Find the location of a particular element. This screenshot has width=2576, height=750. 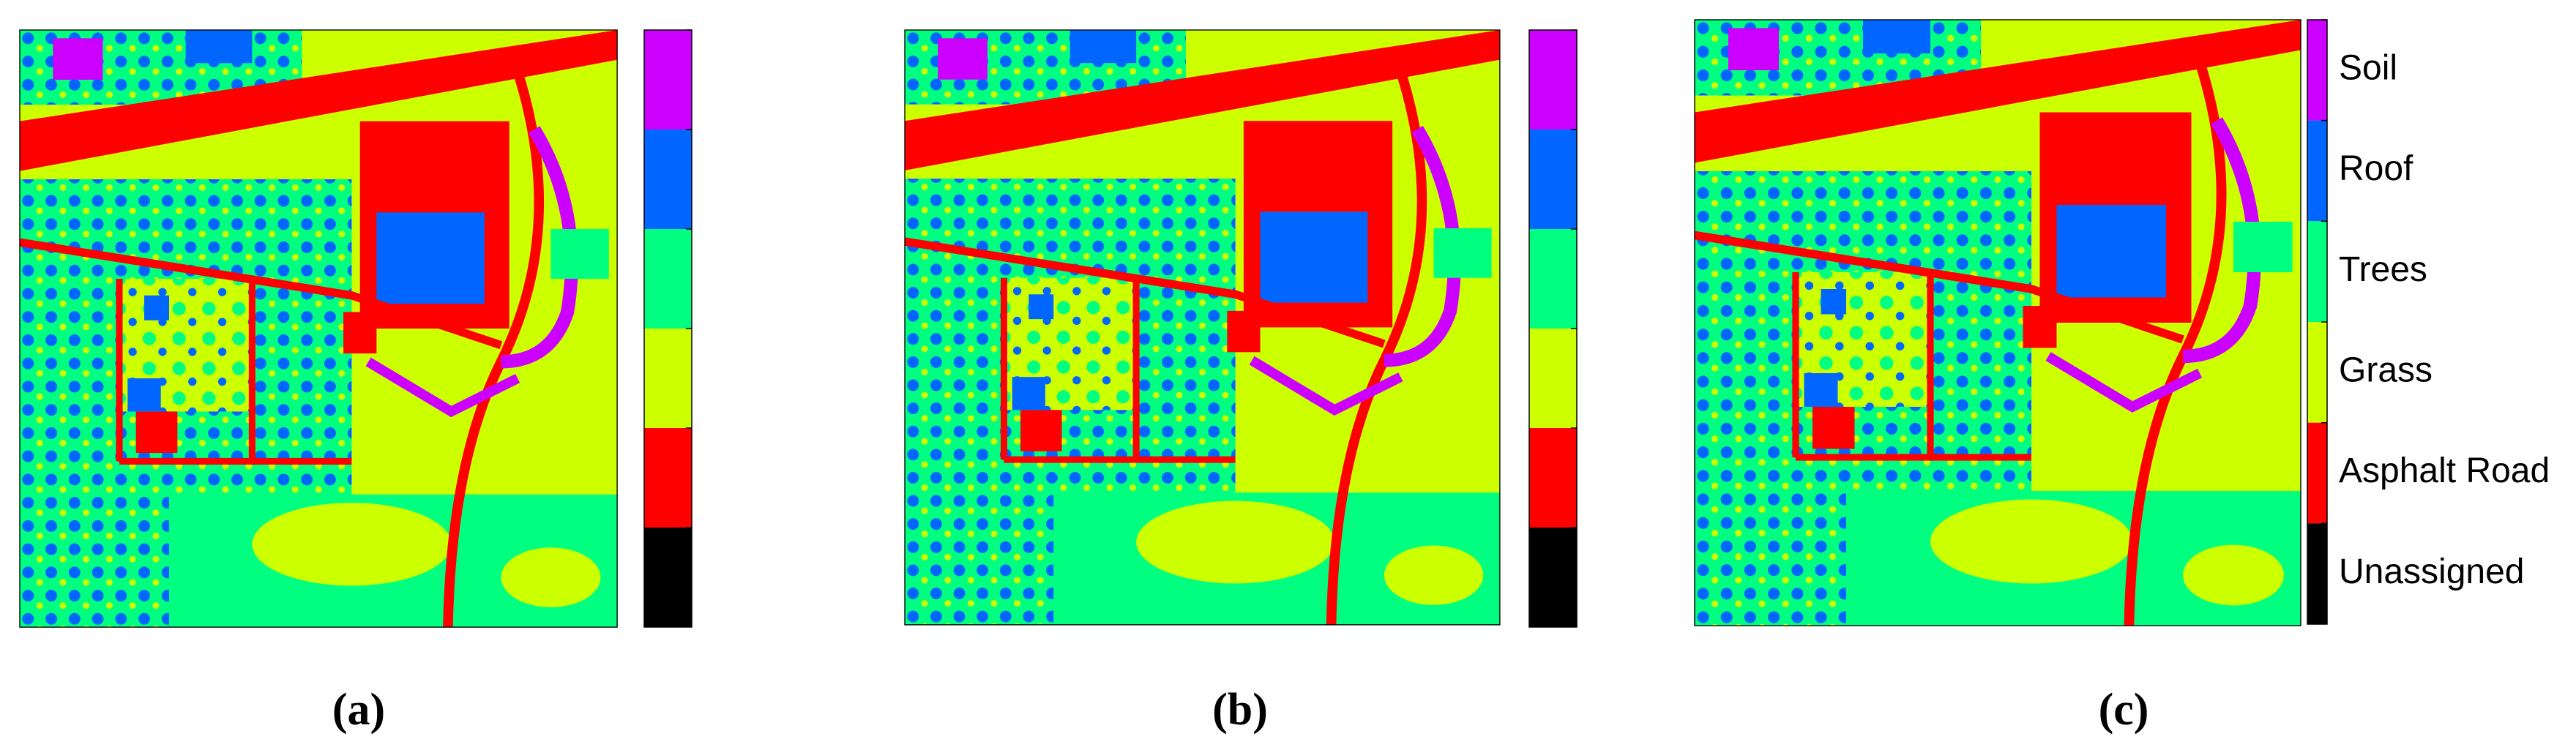

panel-caption: (b) is located at coordinates (1240, 710).